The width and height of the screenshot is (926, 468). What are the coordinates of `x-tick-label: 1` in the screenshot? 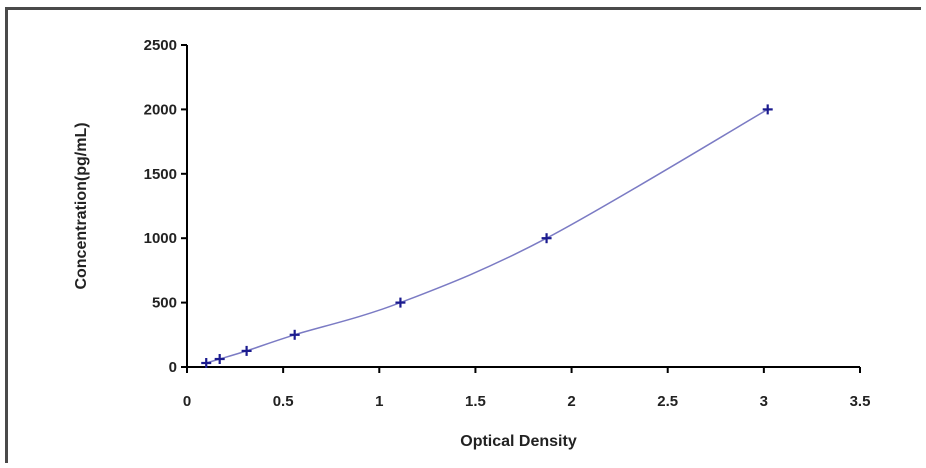 It's located at (379, 401).